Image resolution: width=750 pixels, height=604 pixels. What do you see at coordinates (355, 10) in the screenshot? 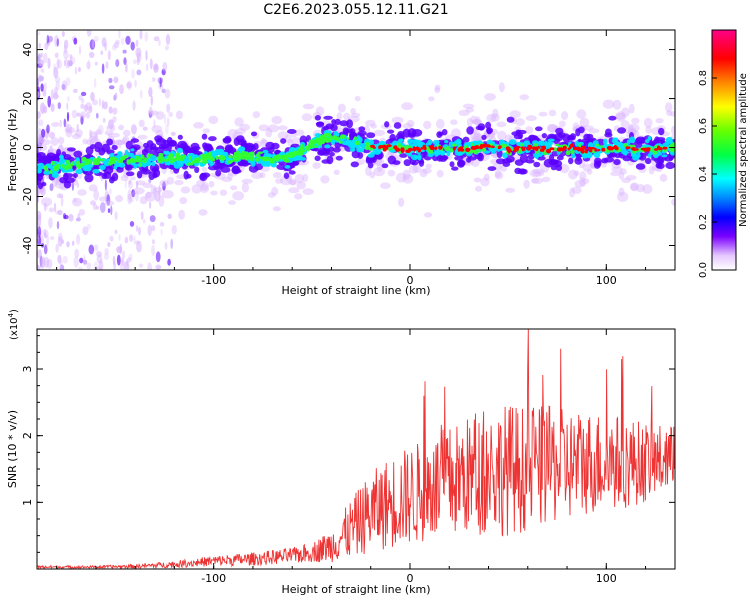
I see `figure-title: C2E6.2023.055.12.11.G21` at bounding box center [355, 10].